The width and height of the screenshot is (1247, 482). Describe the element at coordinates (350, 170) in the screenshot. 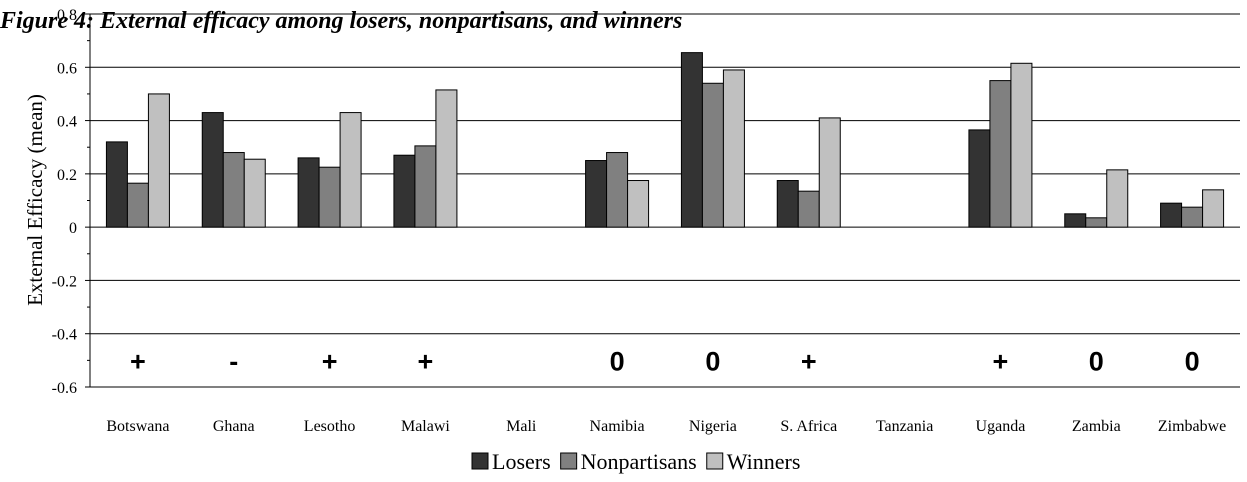

I see `bar-winners-lesotho` at that location.